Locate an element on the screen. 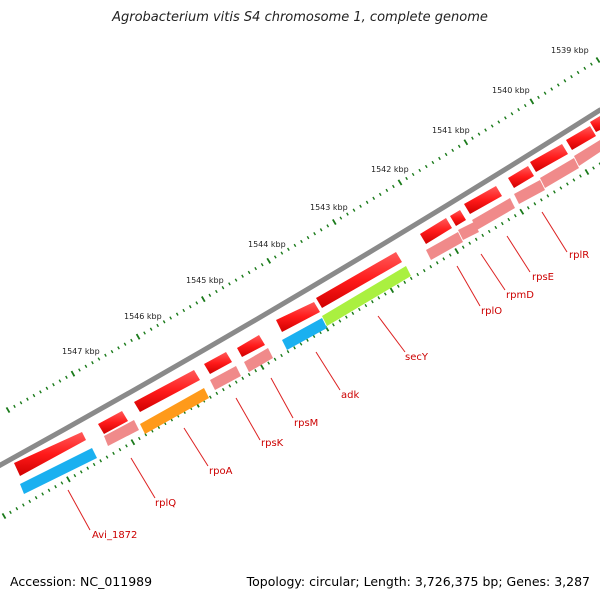  gene-label-rpmd: rpmD is located at coordinates (520, 295).